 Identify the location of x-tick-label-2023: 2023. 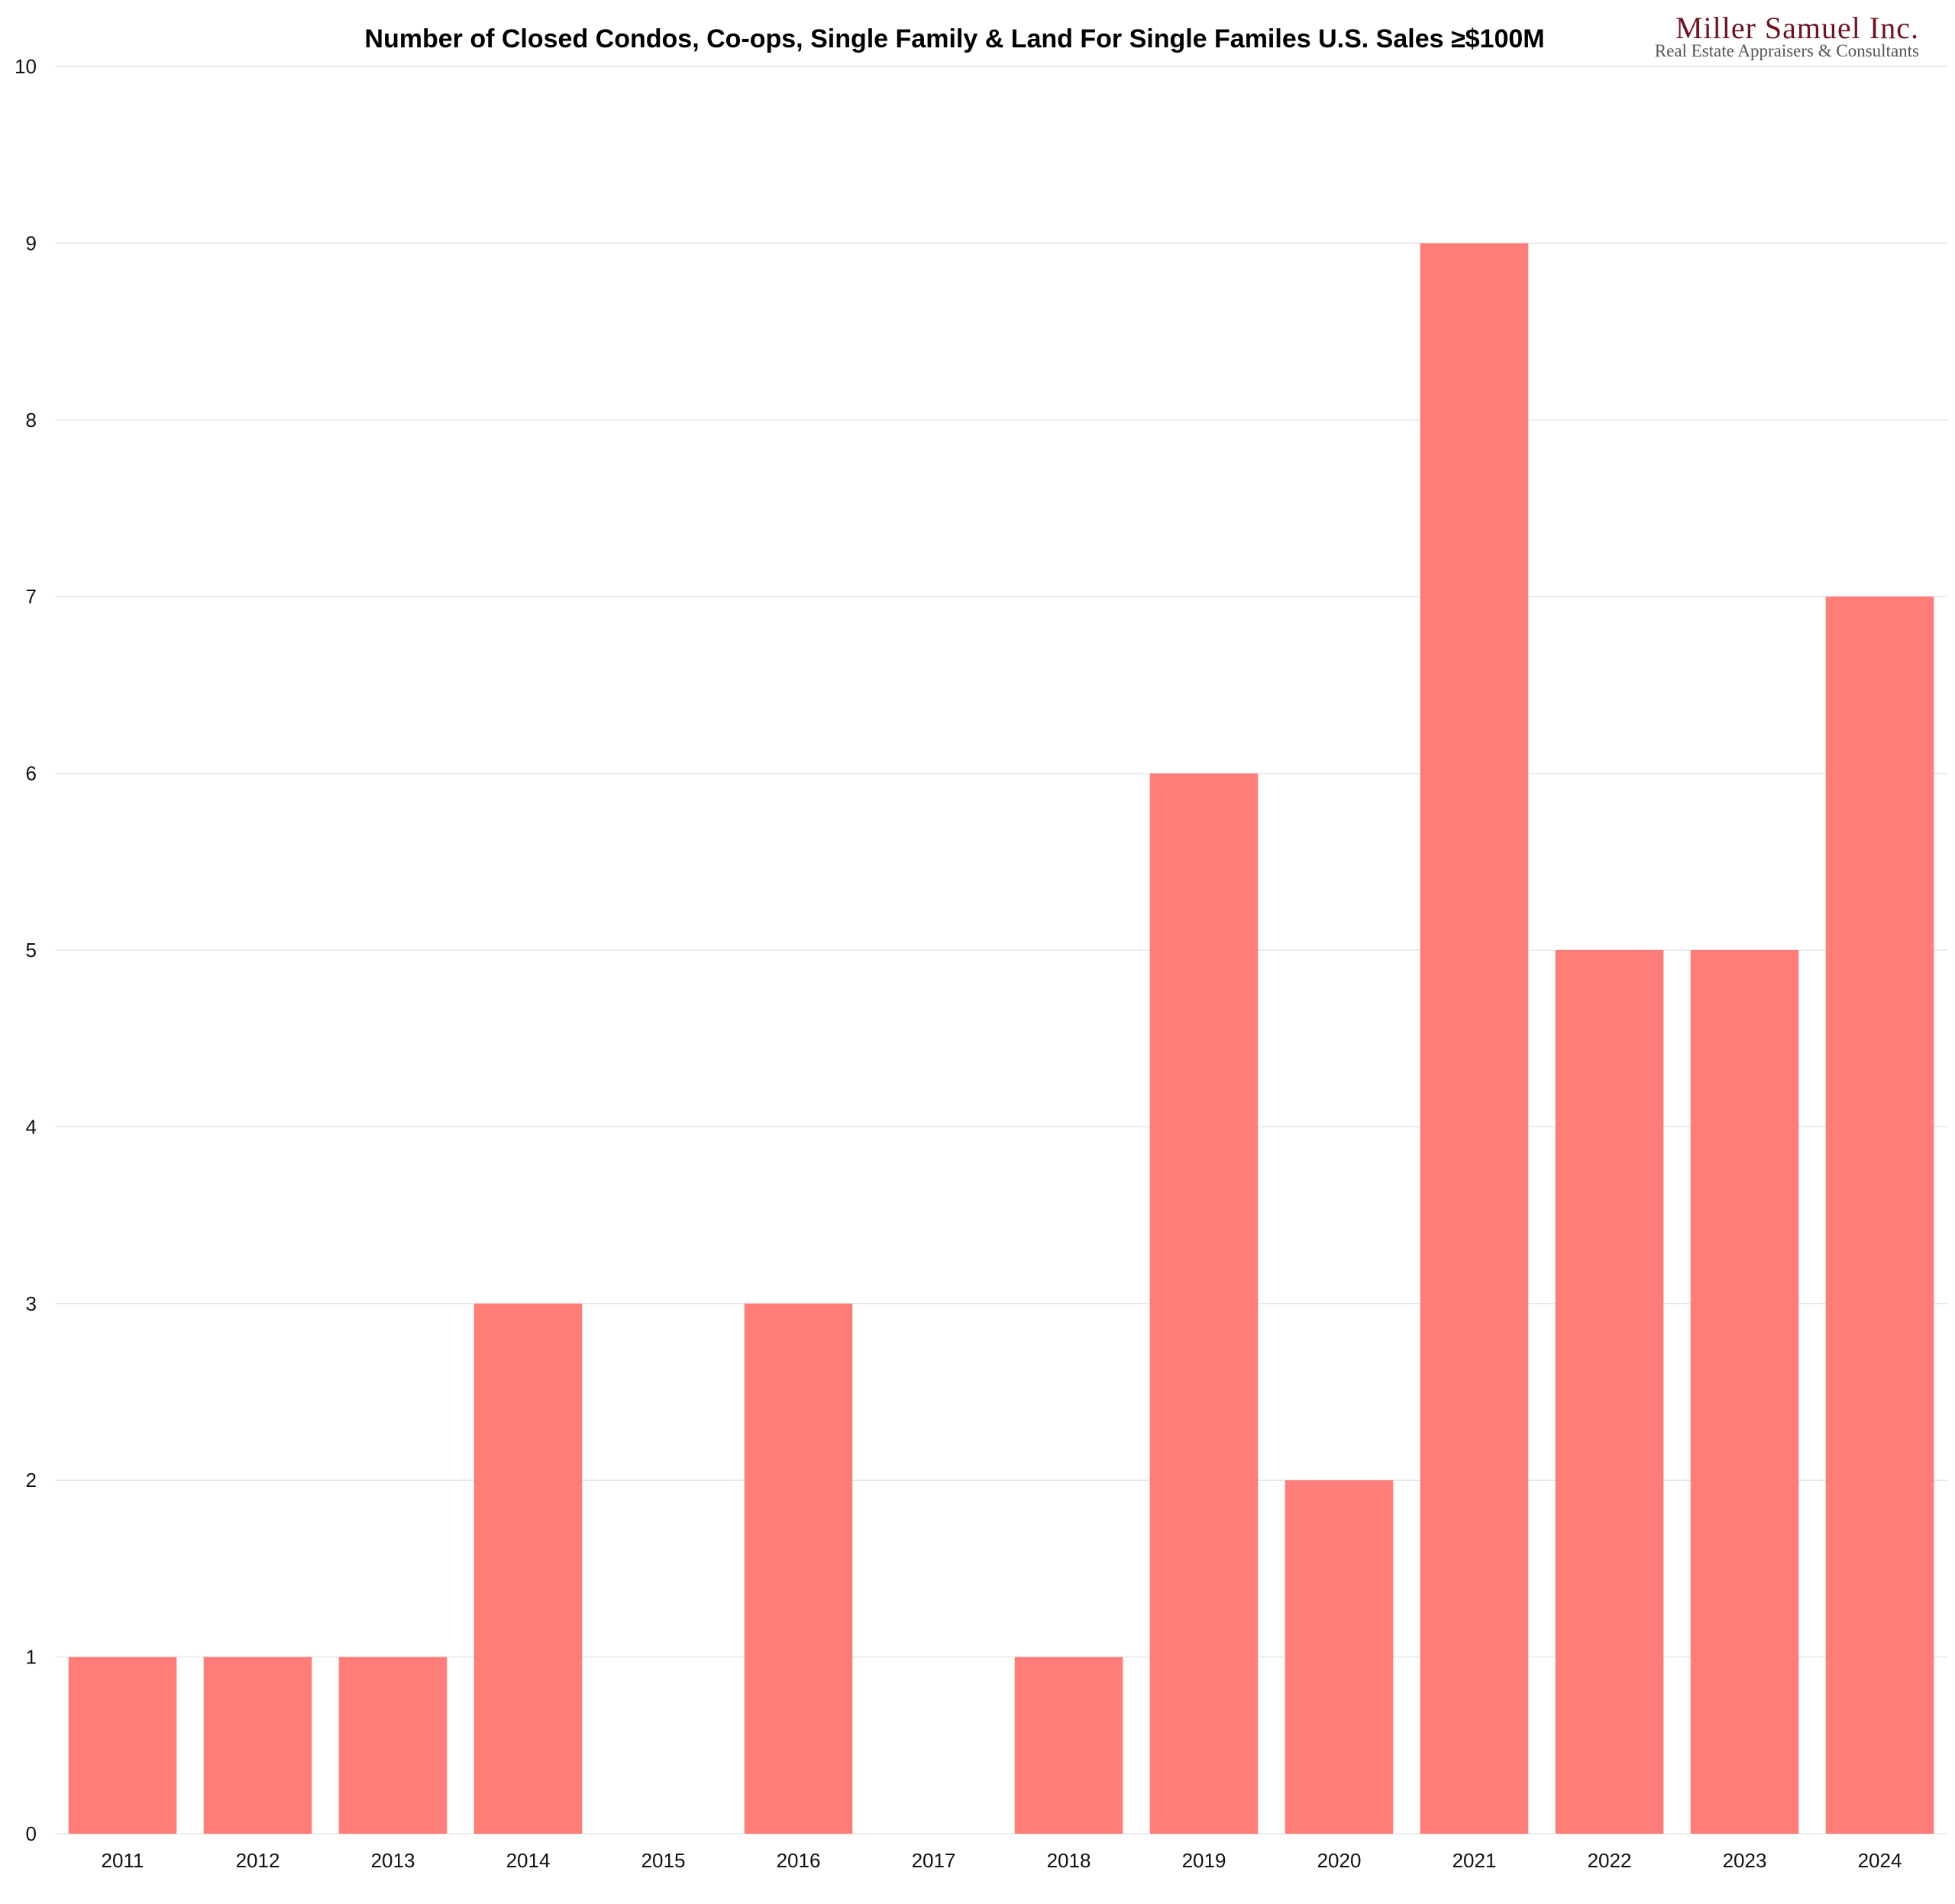
(1745, 1860).